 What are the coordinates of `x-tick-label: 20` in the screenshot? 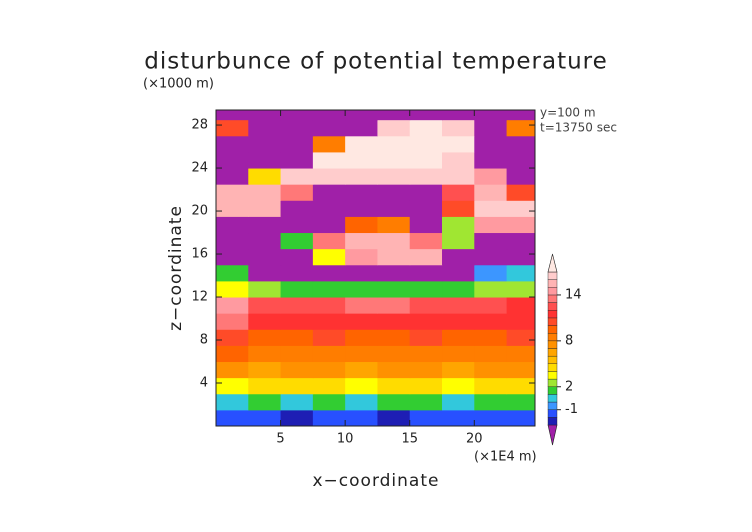 It's located at (474, 439).